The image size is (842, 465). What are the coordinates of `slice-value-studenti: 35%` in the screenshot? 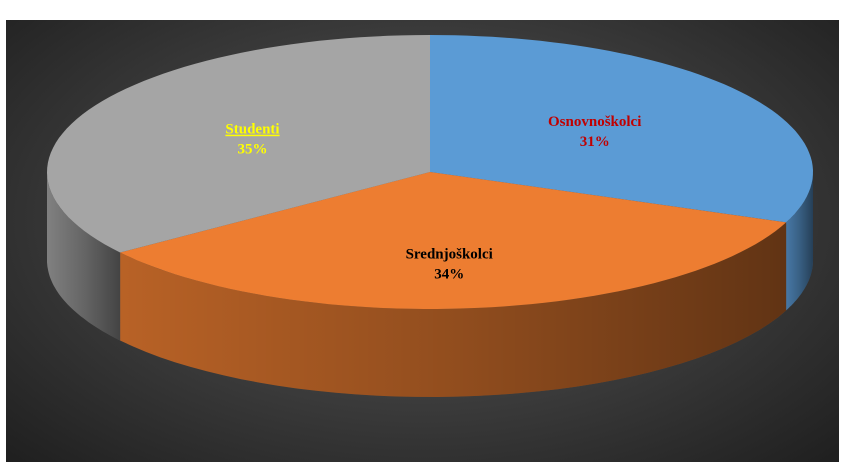 It's located at (253, 150).